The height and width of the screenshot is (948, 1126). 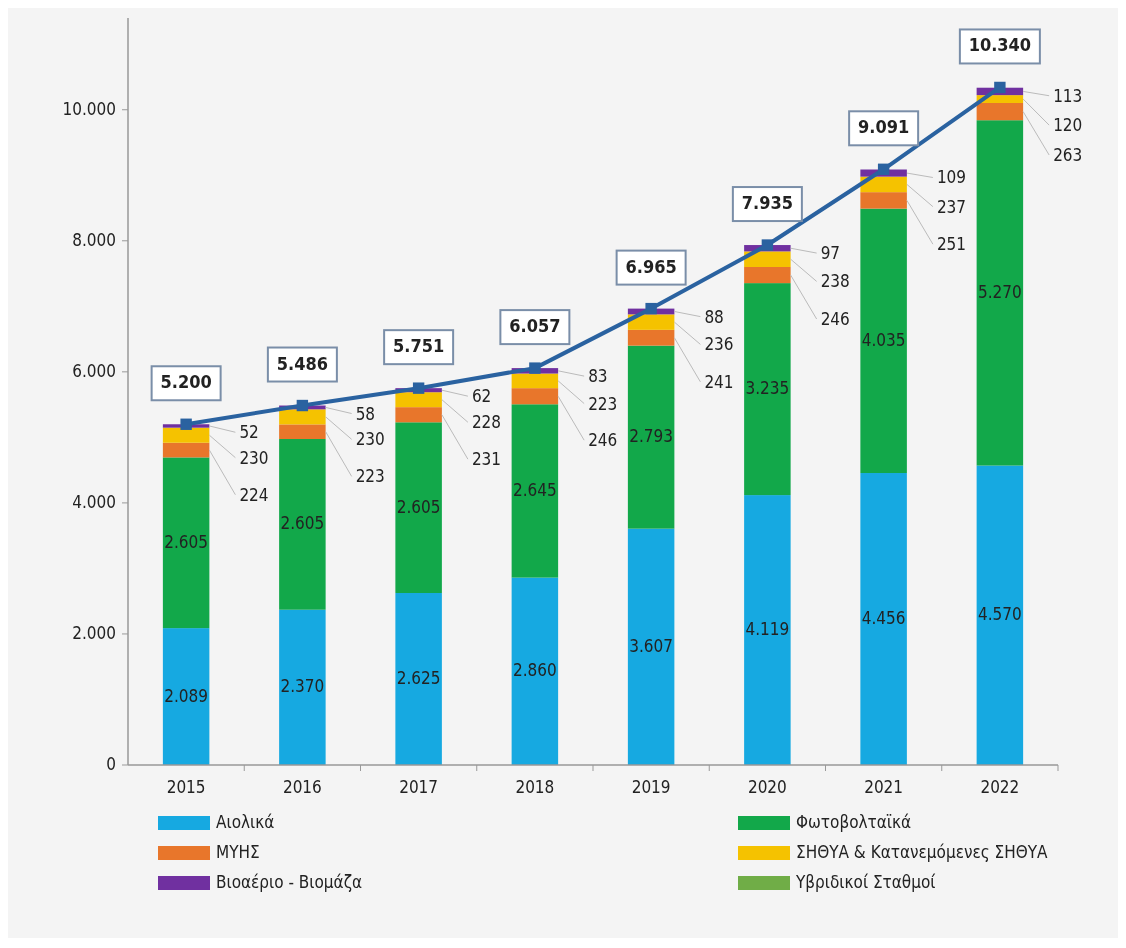 I want to click on y-tick-label: 4.000, so click(x=94, y=501).